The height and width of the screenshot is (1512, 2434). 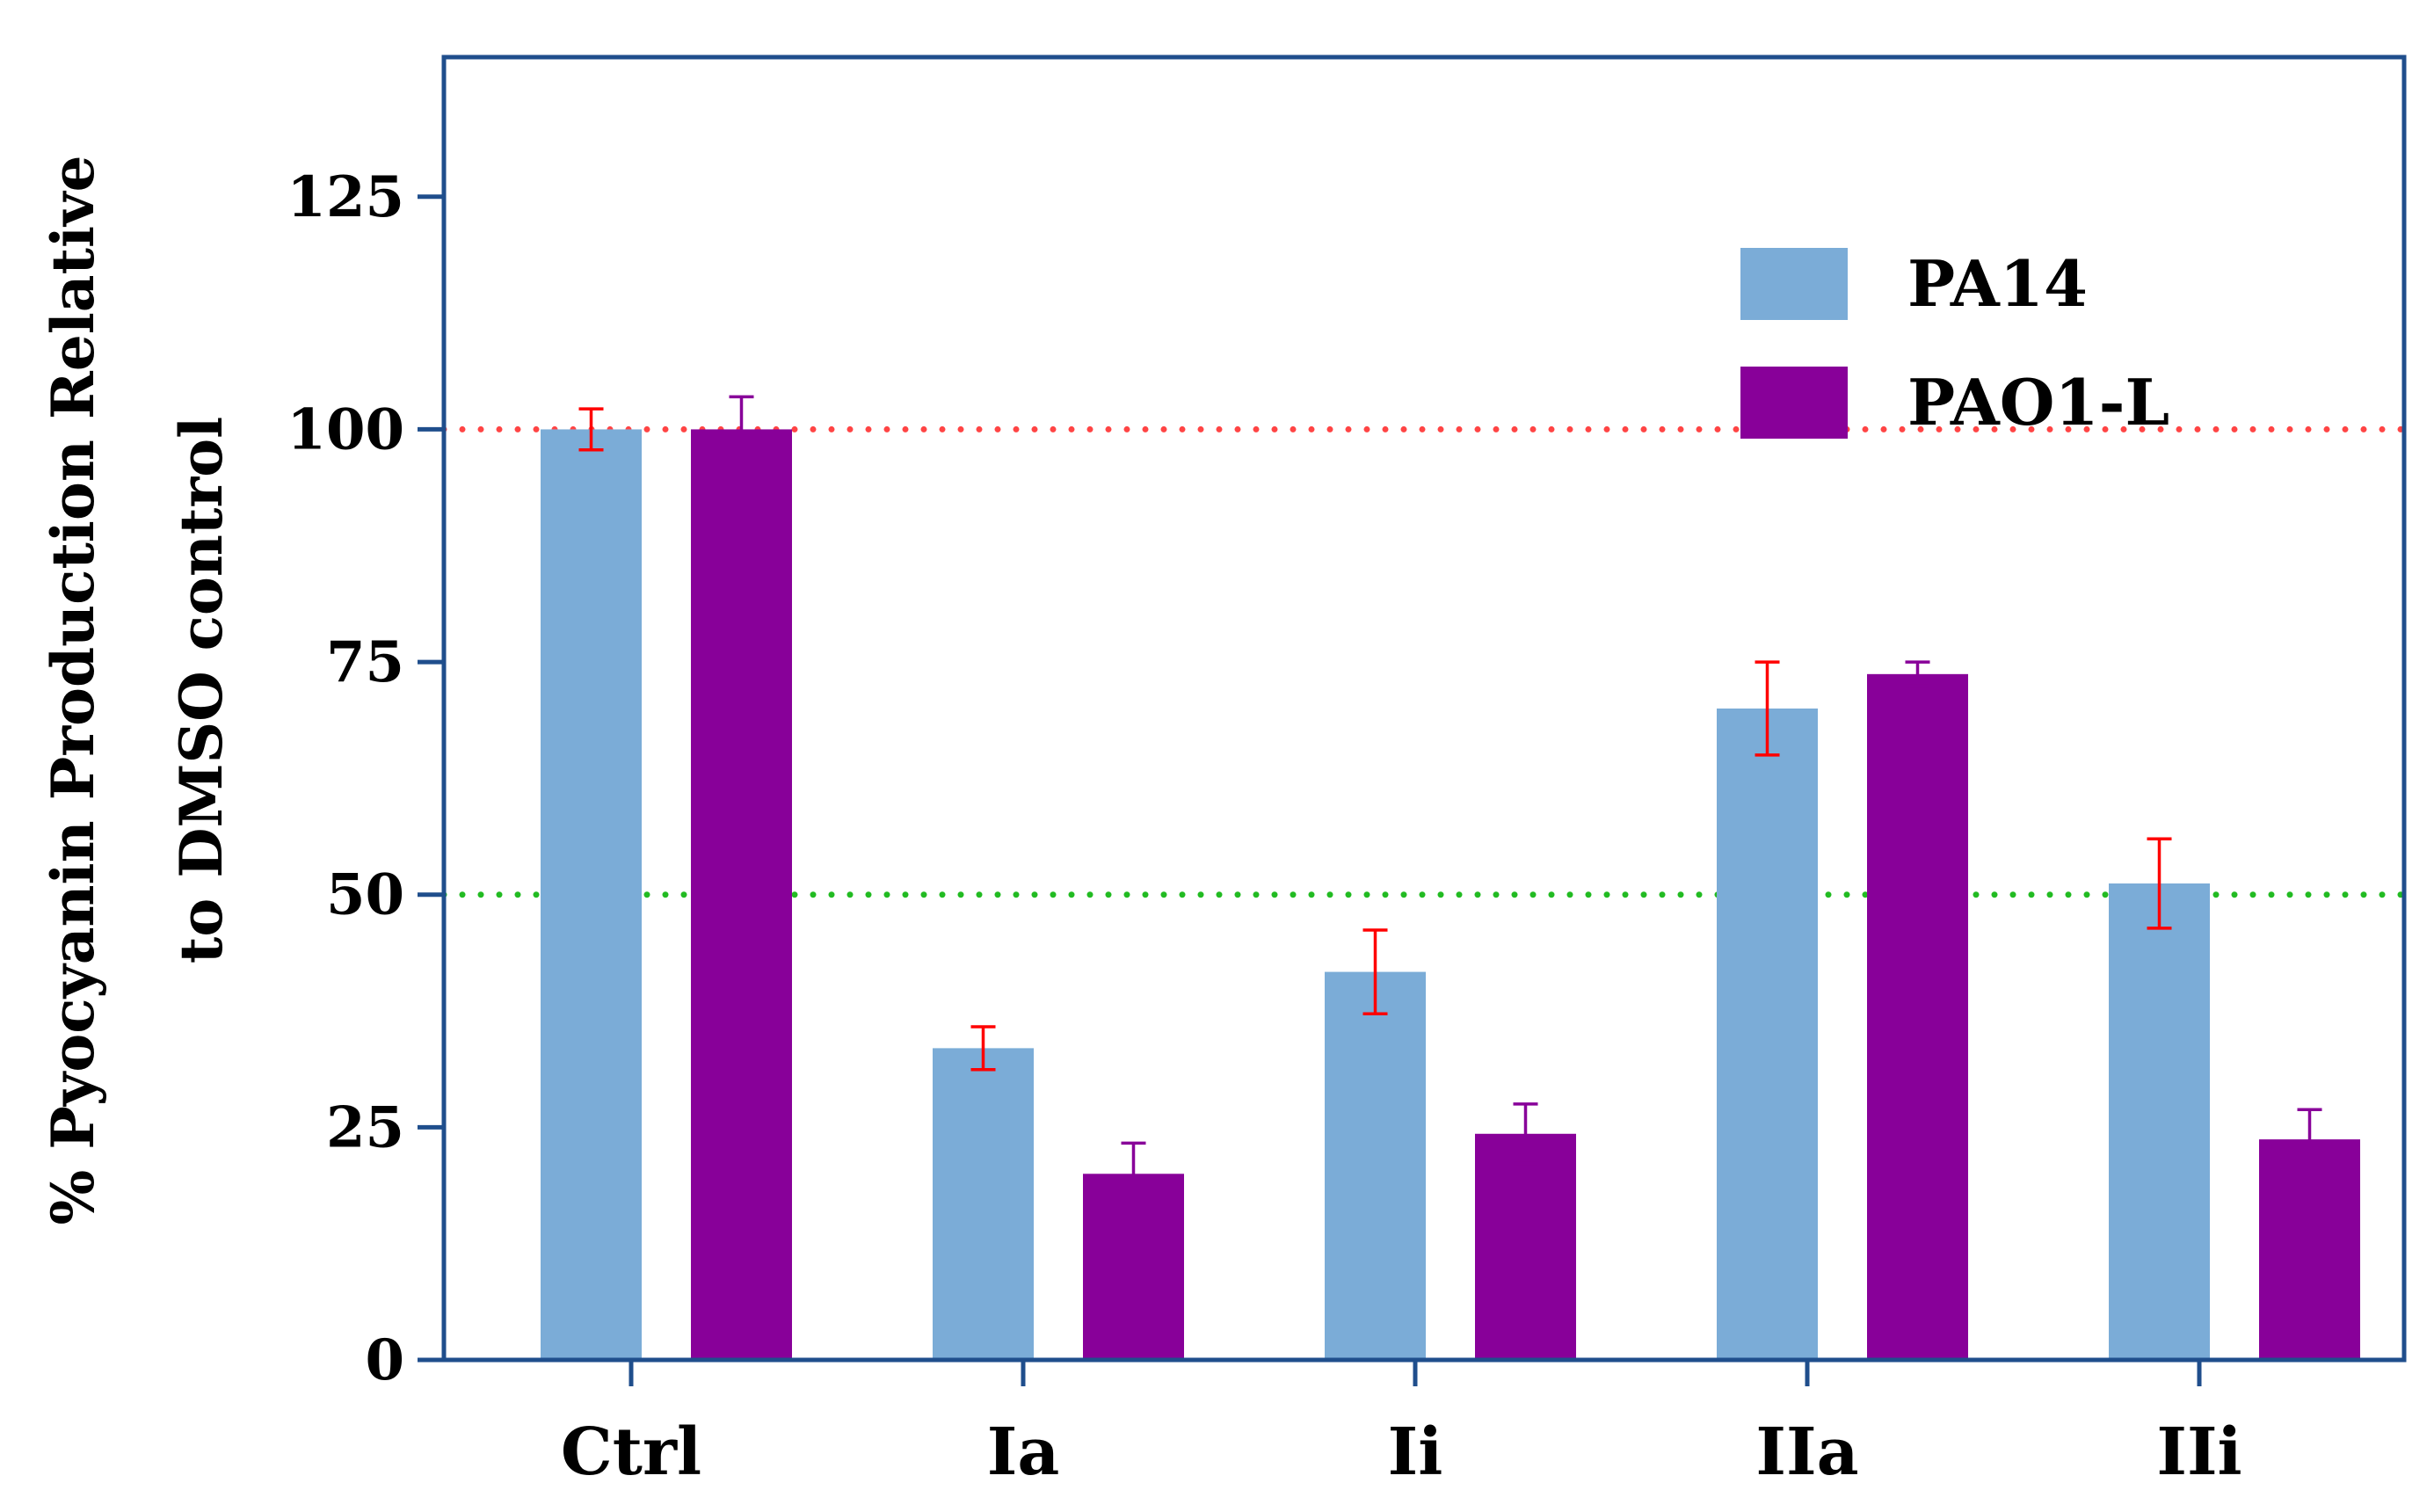 What do you see at coordinates (384, 1360) in the screenshot?
I see `y-tick-label-0: 0` at bounding box center [384, 1360].